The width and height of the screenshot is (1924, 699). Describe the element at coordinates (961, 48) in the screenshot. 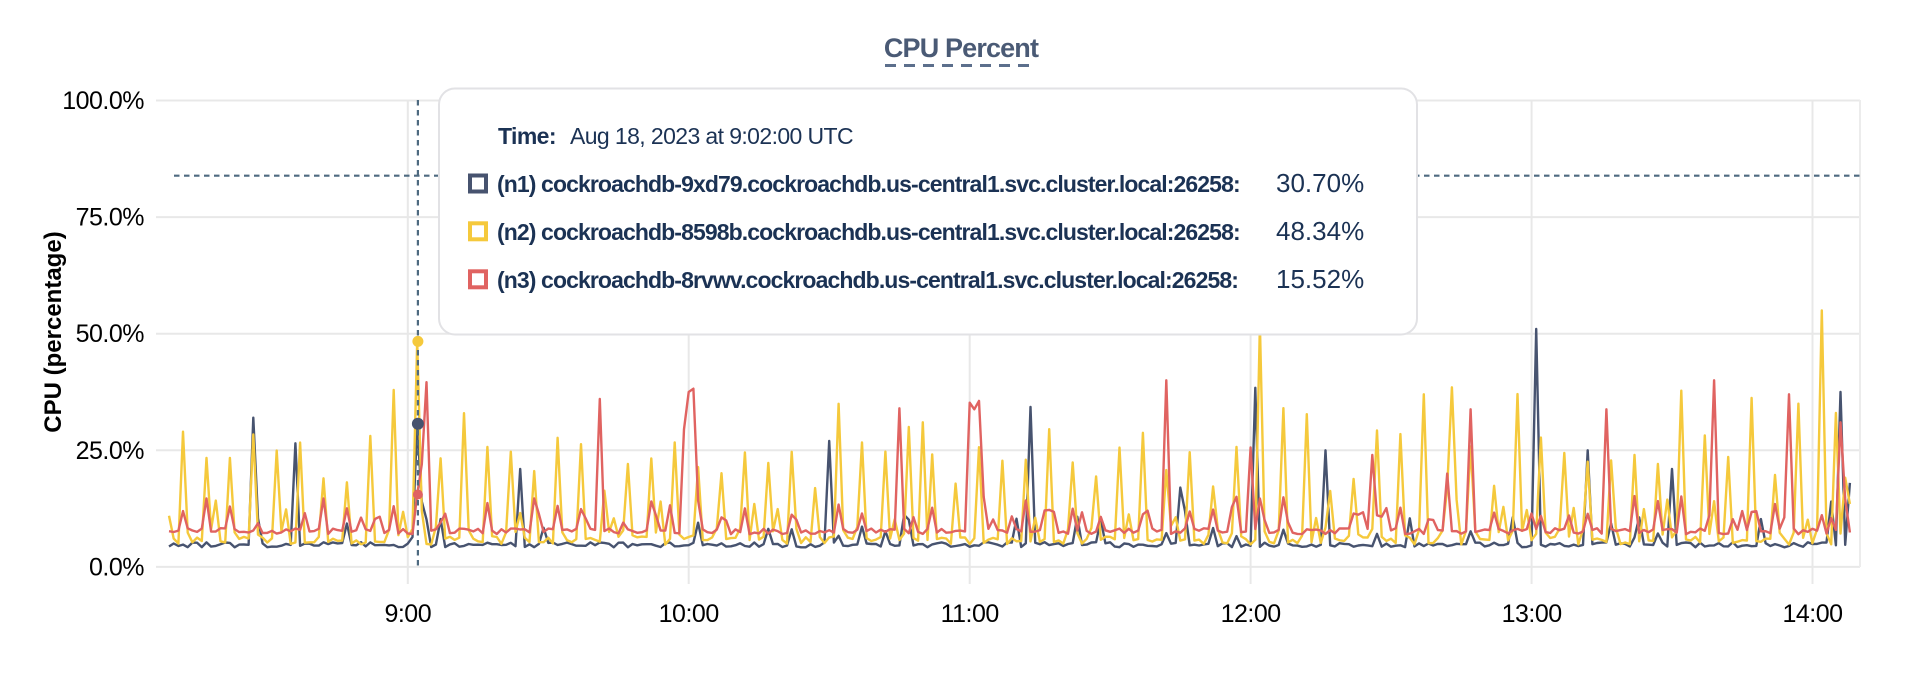

I see `svg-text: CPU Percent` at that location.